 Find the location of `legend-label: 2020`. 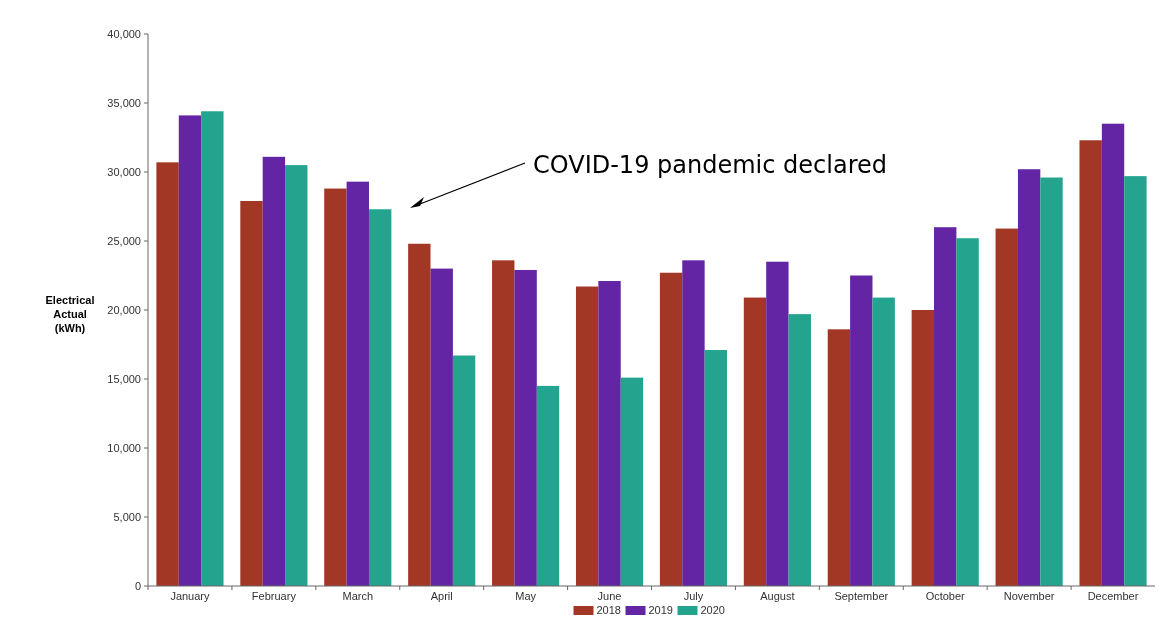

legend-label: 2020 is located at coordinates (712, 610).